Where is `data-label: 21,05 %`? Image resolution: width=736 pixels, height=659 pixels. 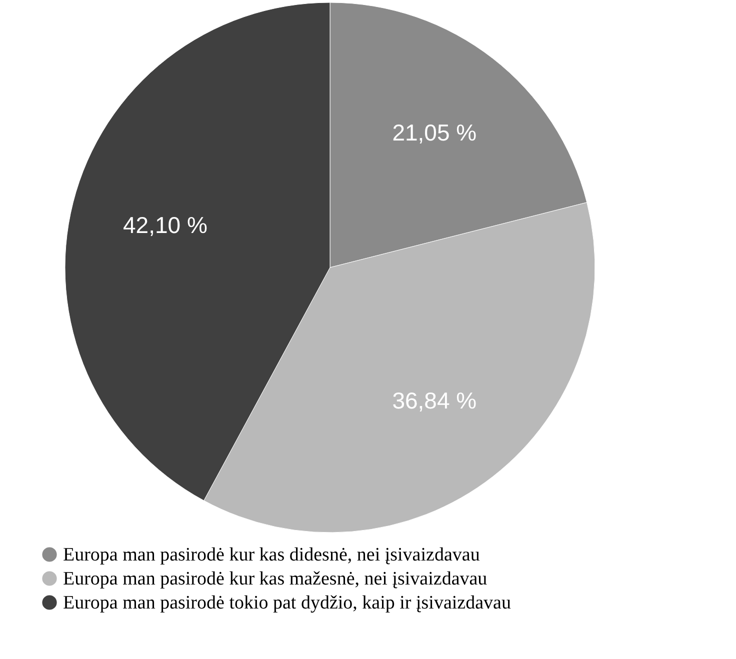 data-label: 21,05 % is located at coordinates (434, 132).